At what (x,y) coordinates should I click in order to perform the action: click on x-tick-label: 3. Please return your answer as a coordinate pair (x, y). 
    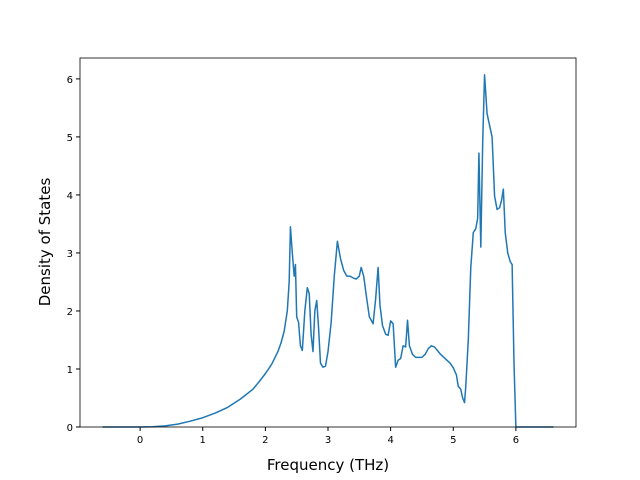
    Looking at the image, I should click on (328, 440).